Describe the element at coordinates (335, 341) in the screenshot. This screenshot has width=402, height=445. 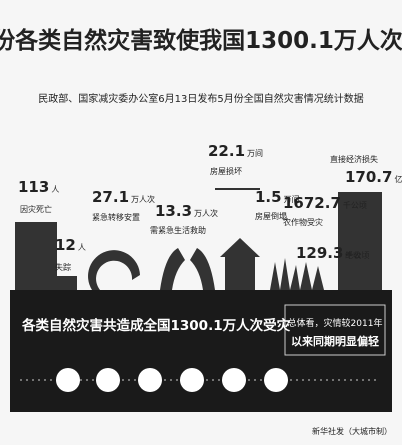
I see `conclusion: 以来同期明显偏轻` at that location.